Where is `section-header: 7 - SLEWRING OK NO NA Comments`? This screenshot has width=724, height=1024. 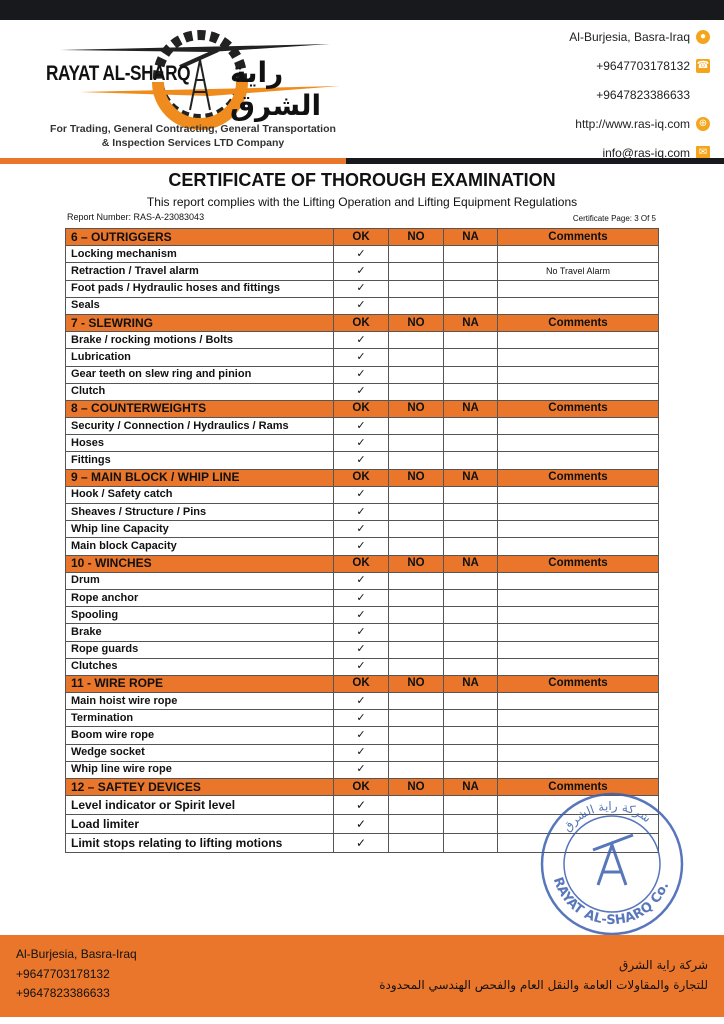 section-header: 7 - SLEWRING OK NO NA Comments is located at coordinates (362, 323).